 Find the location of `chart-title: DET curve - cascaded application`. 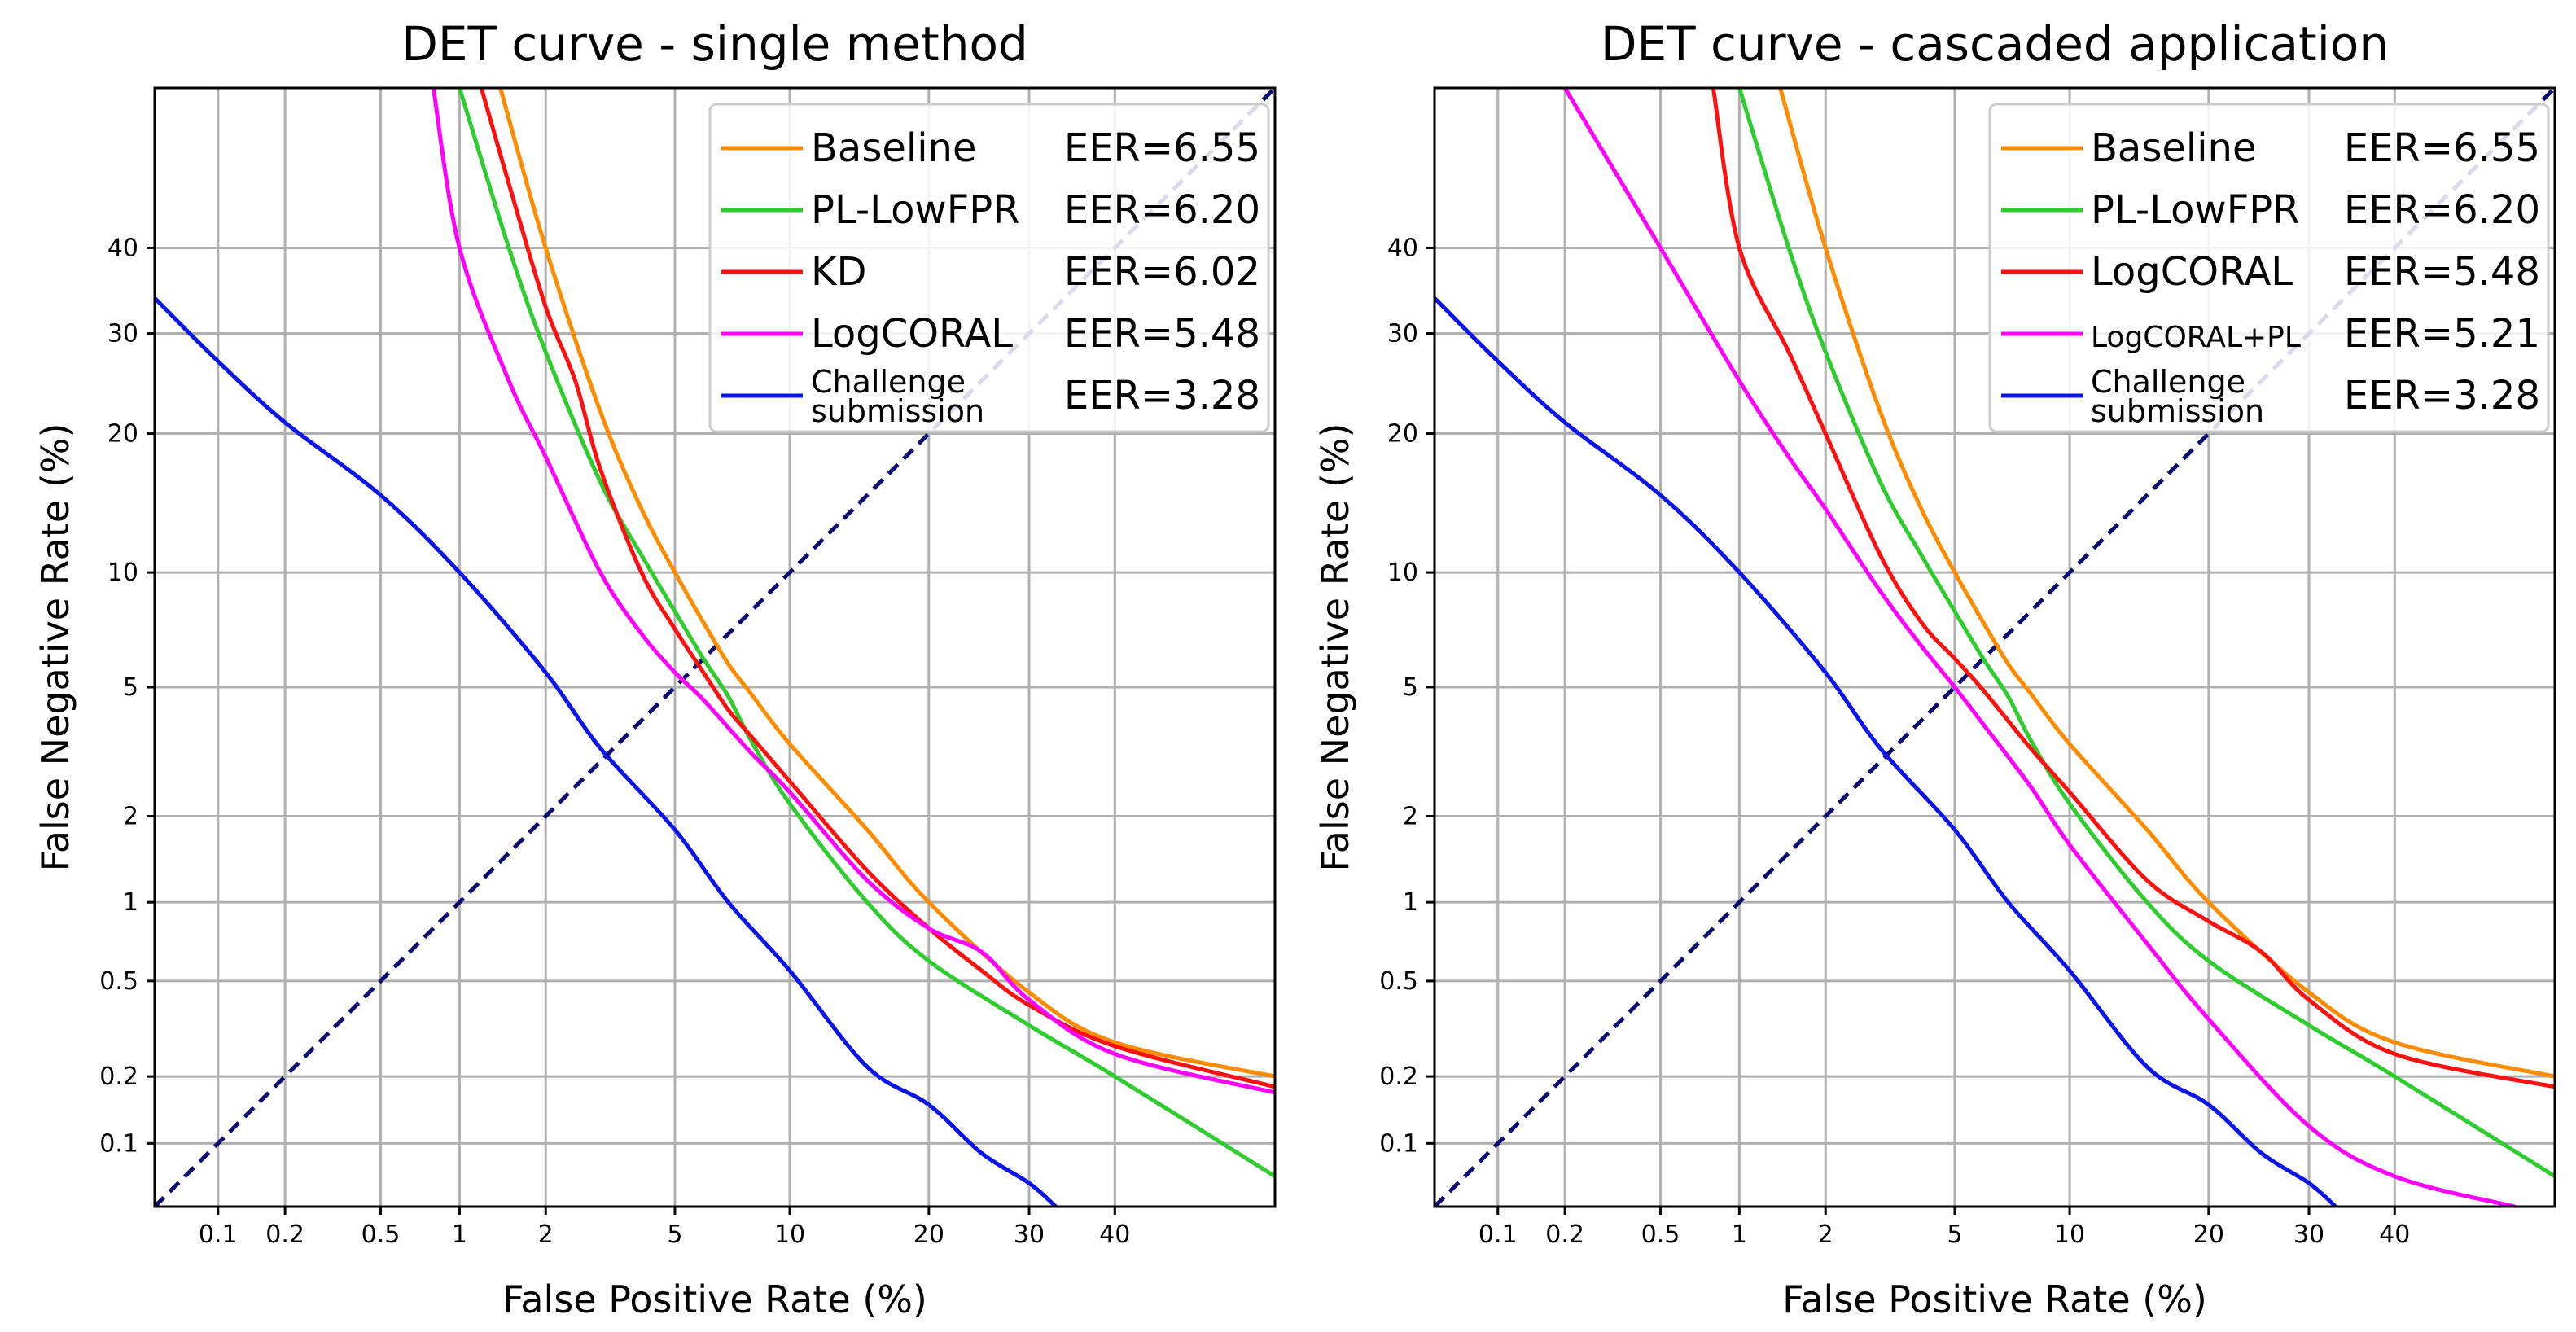

chart-title: DET curve - cascaded application is located at coordinates (1995, 44).